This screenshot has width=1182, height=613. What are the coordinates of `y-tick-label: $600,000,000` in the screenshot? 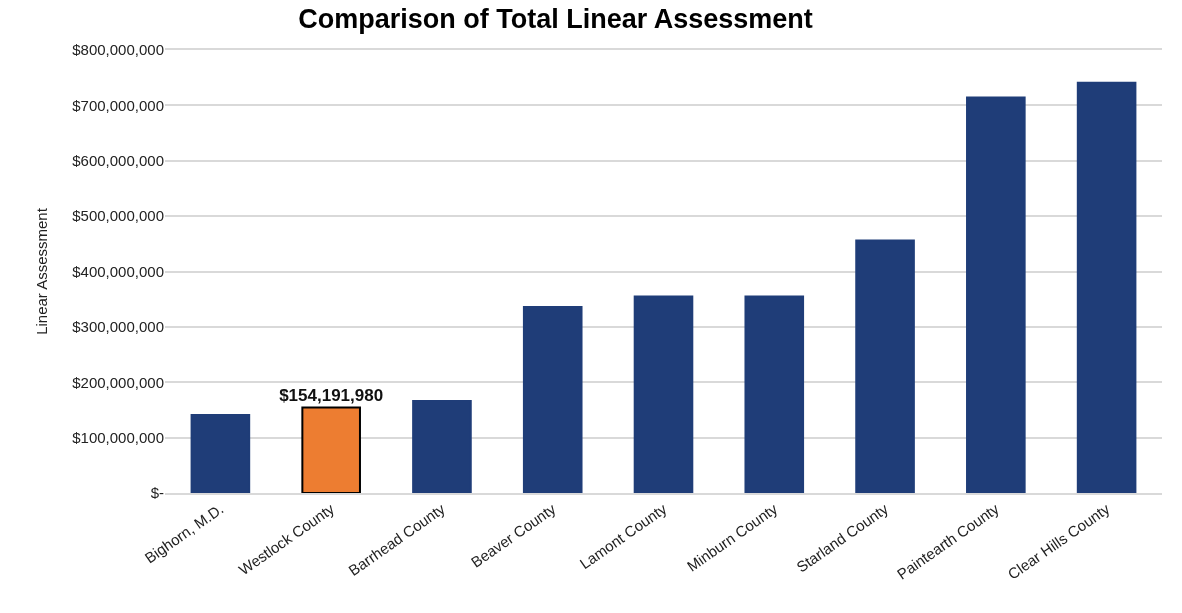 It's located at (118, 160).